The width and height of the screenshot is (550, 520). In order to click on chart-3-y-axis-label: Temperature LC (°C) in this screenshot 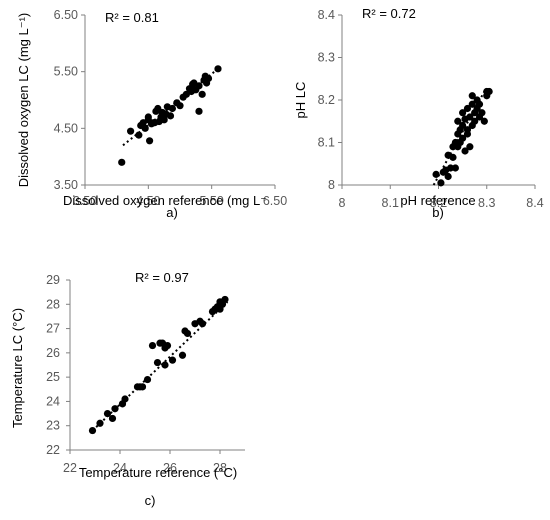, I will do `click(17, 368)`.